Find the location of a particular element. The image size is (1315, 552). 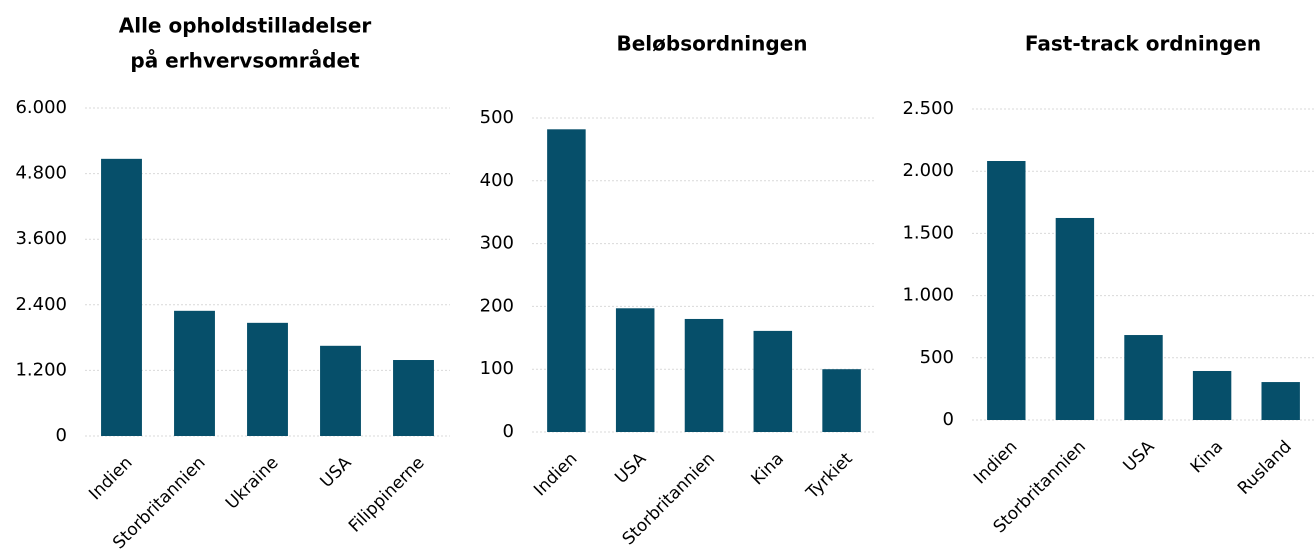

y-tick-label: 4.800 is located at coordinates (41, 173).